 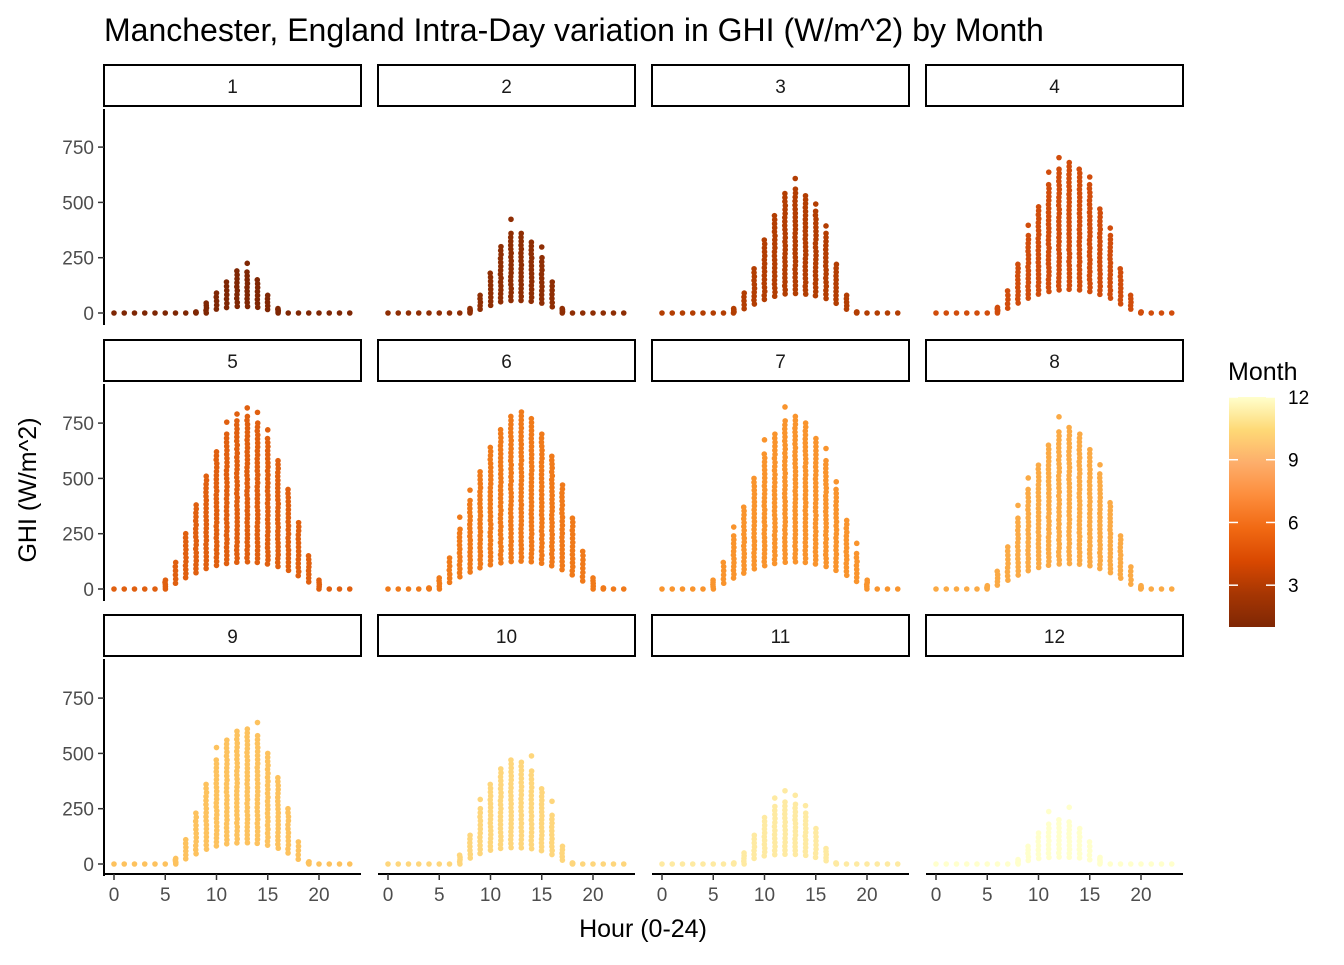 What do you see at coordinates (78, 699) in the screenshot?
I see `y-tick-label: 750` at bounding box center [78, 699].